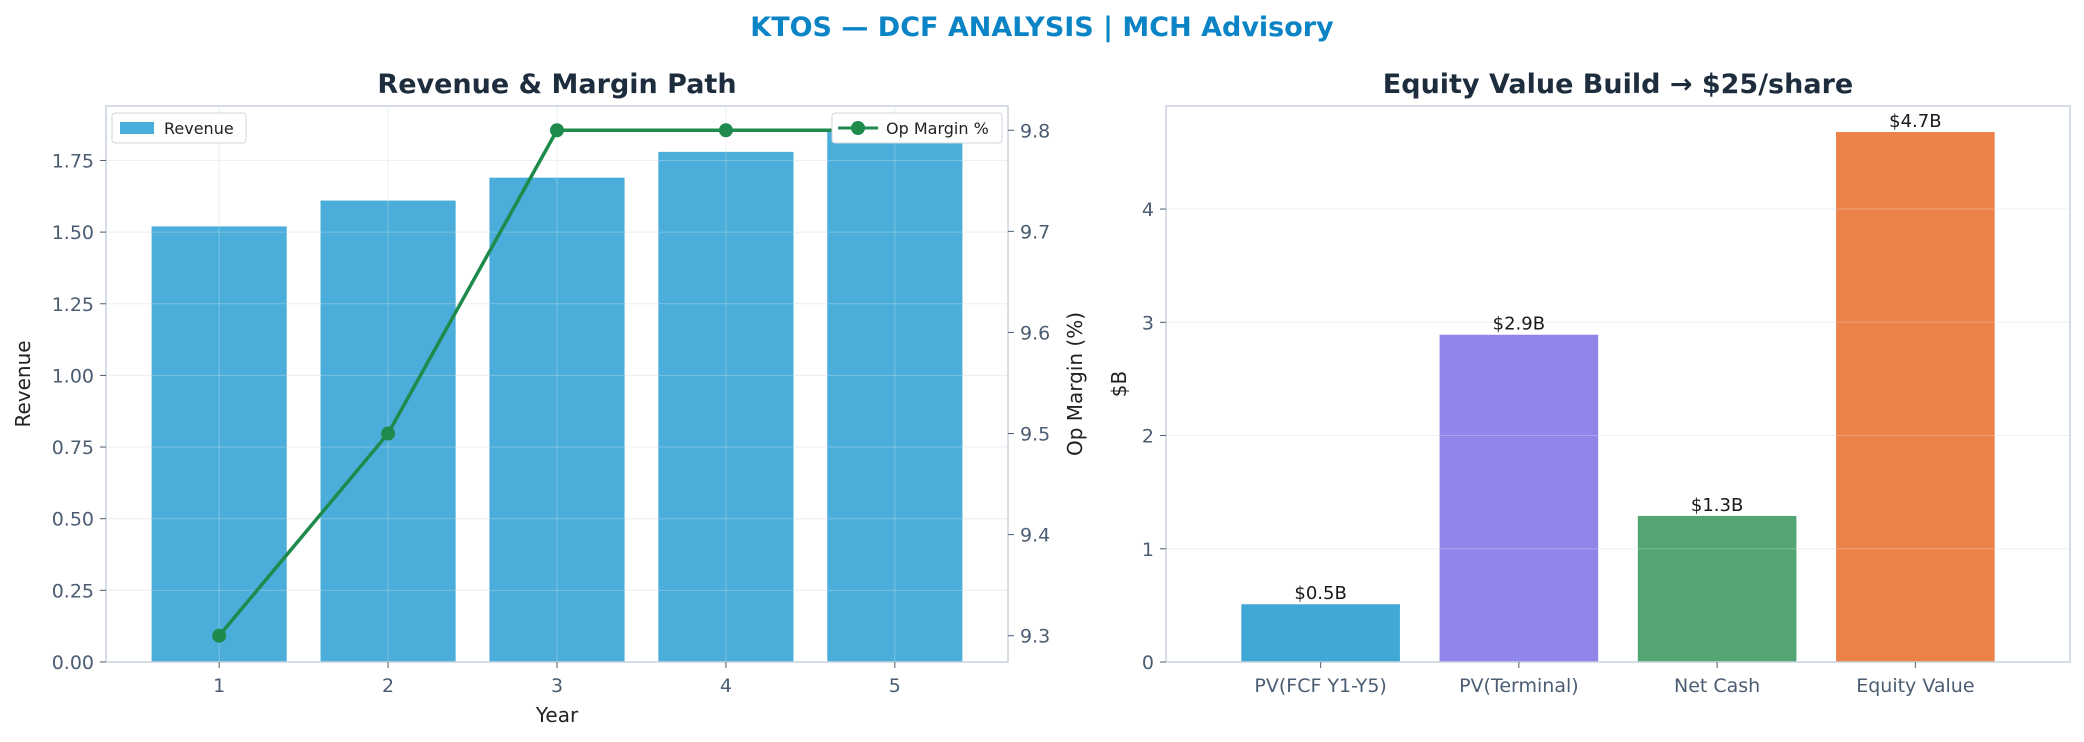 The width and height of the screenshot is (2084, 742). I want to click on op-margin-legend: Op Margin %, so click(917, 128).